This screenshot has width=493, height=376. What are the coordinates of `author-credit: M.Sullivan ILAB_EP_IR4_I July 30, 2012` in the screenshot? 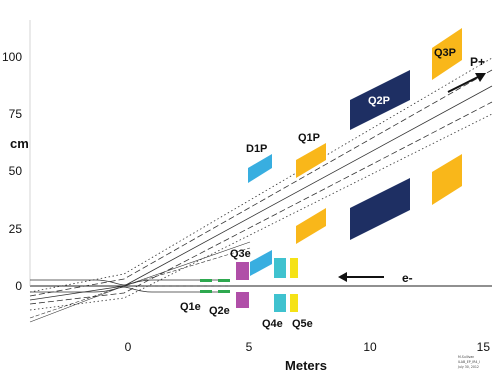 It's located at (468, 362).